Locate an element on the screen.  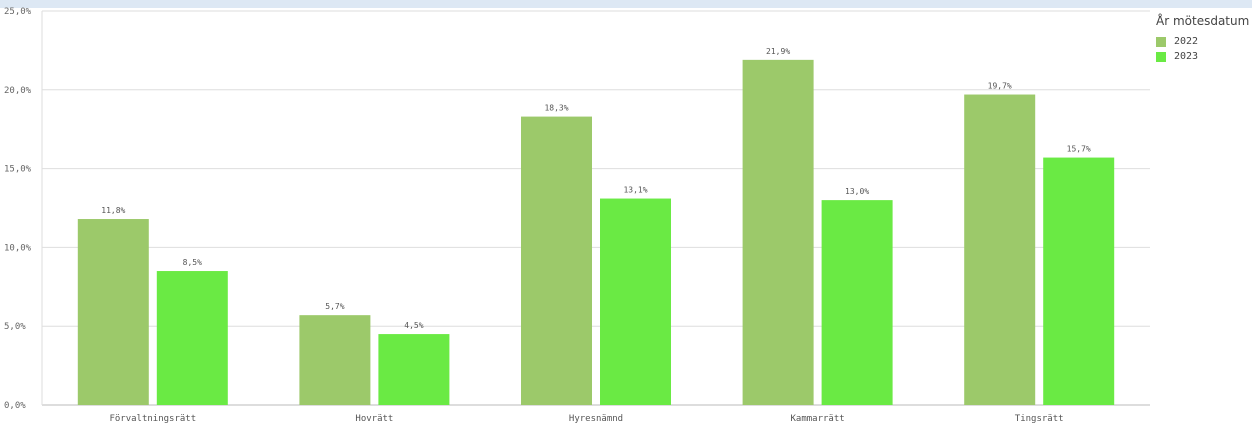
x-tick-label: Tingsrätt is located at coordinates (1039, 419).